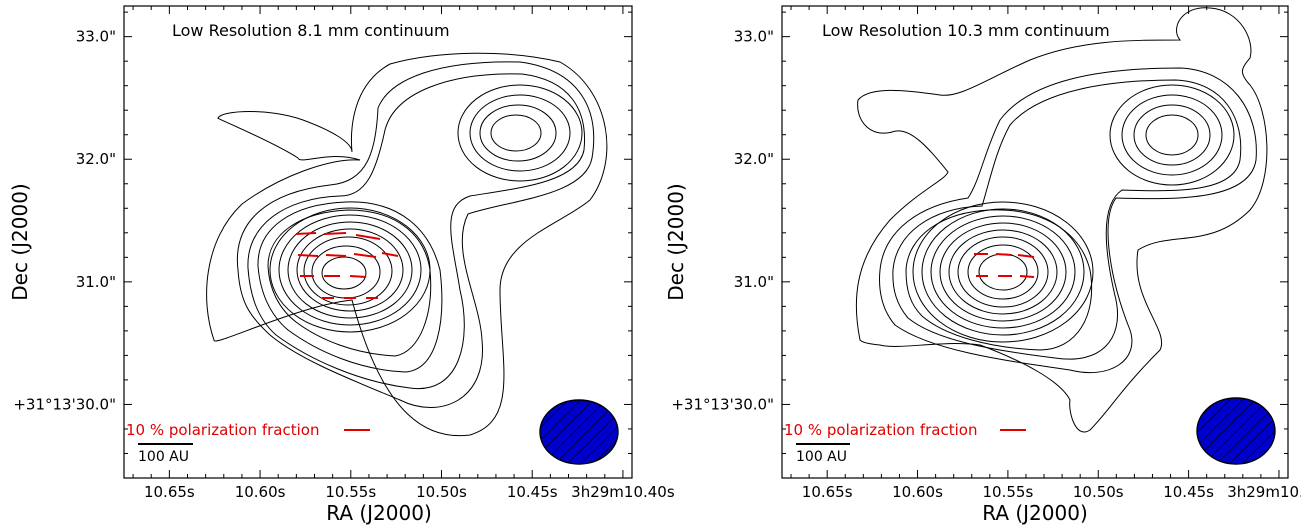 The image size is (1301, 525). I want to click on panel-title: Low Resolution 8.1 mm continuum, so click(311, 30).